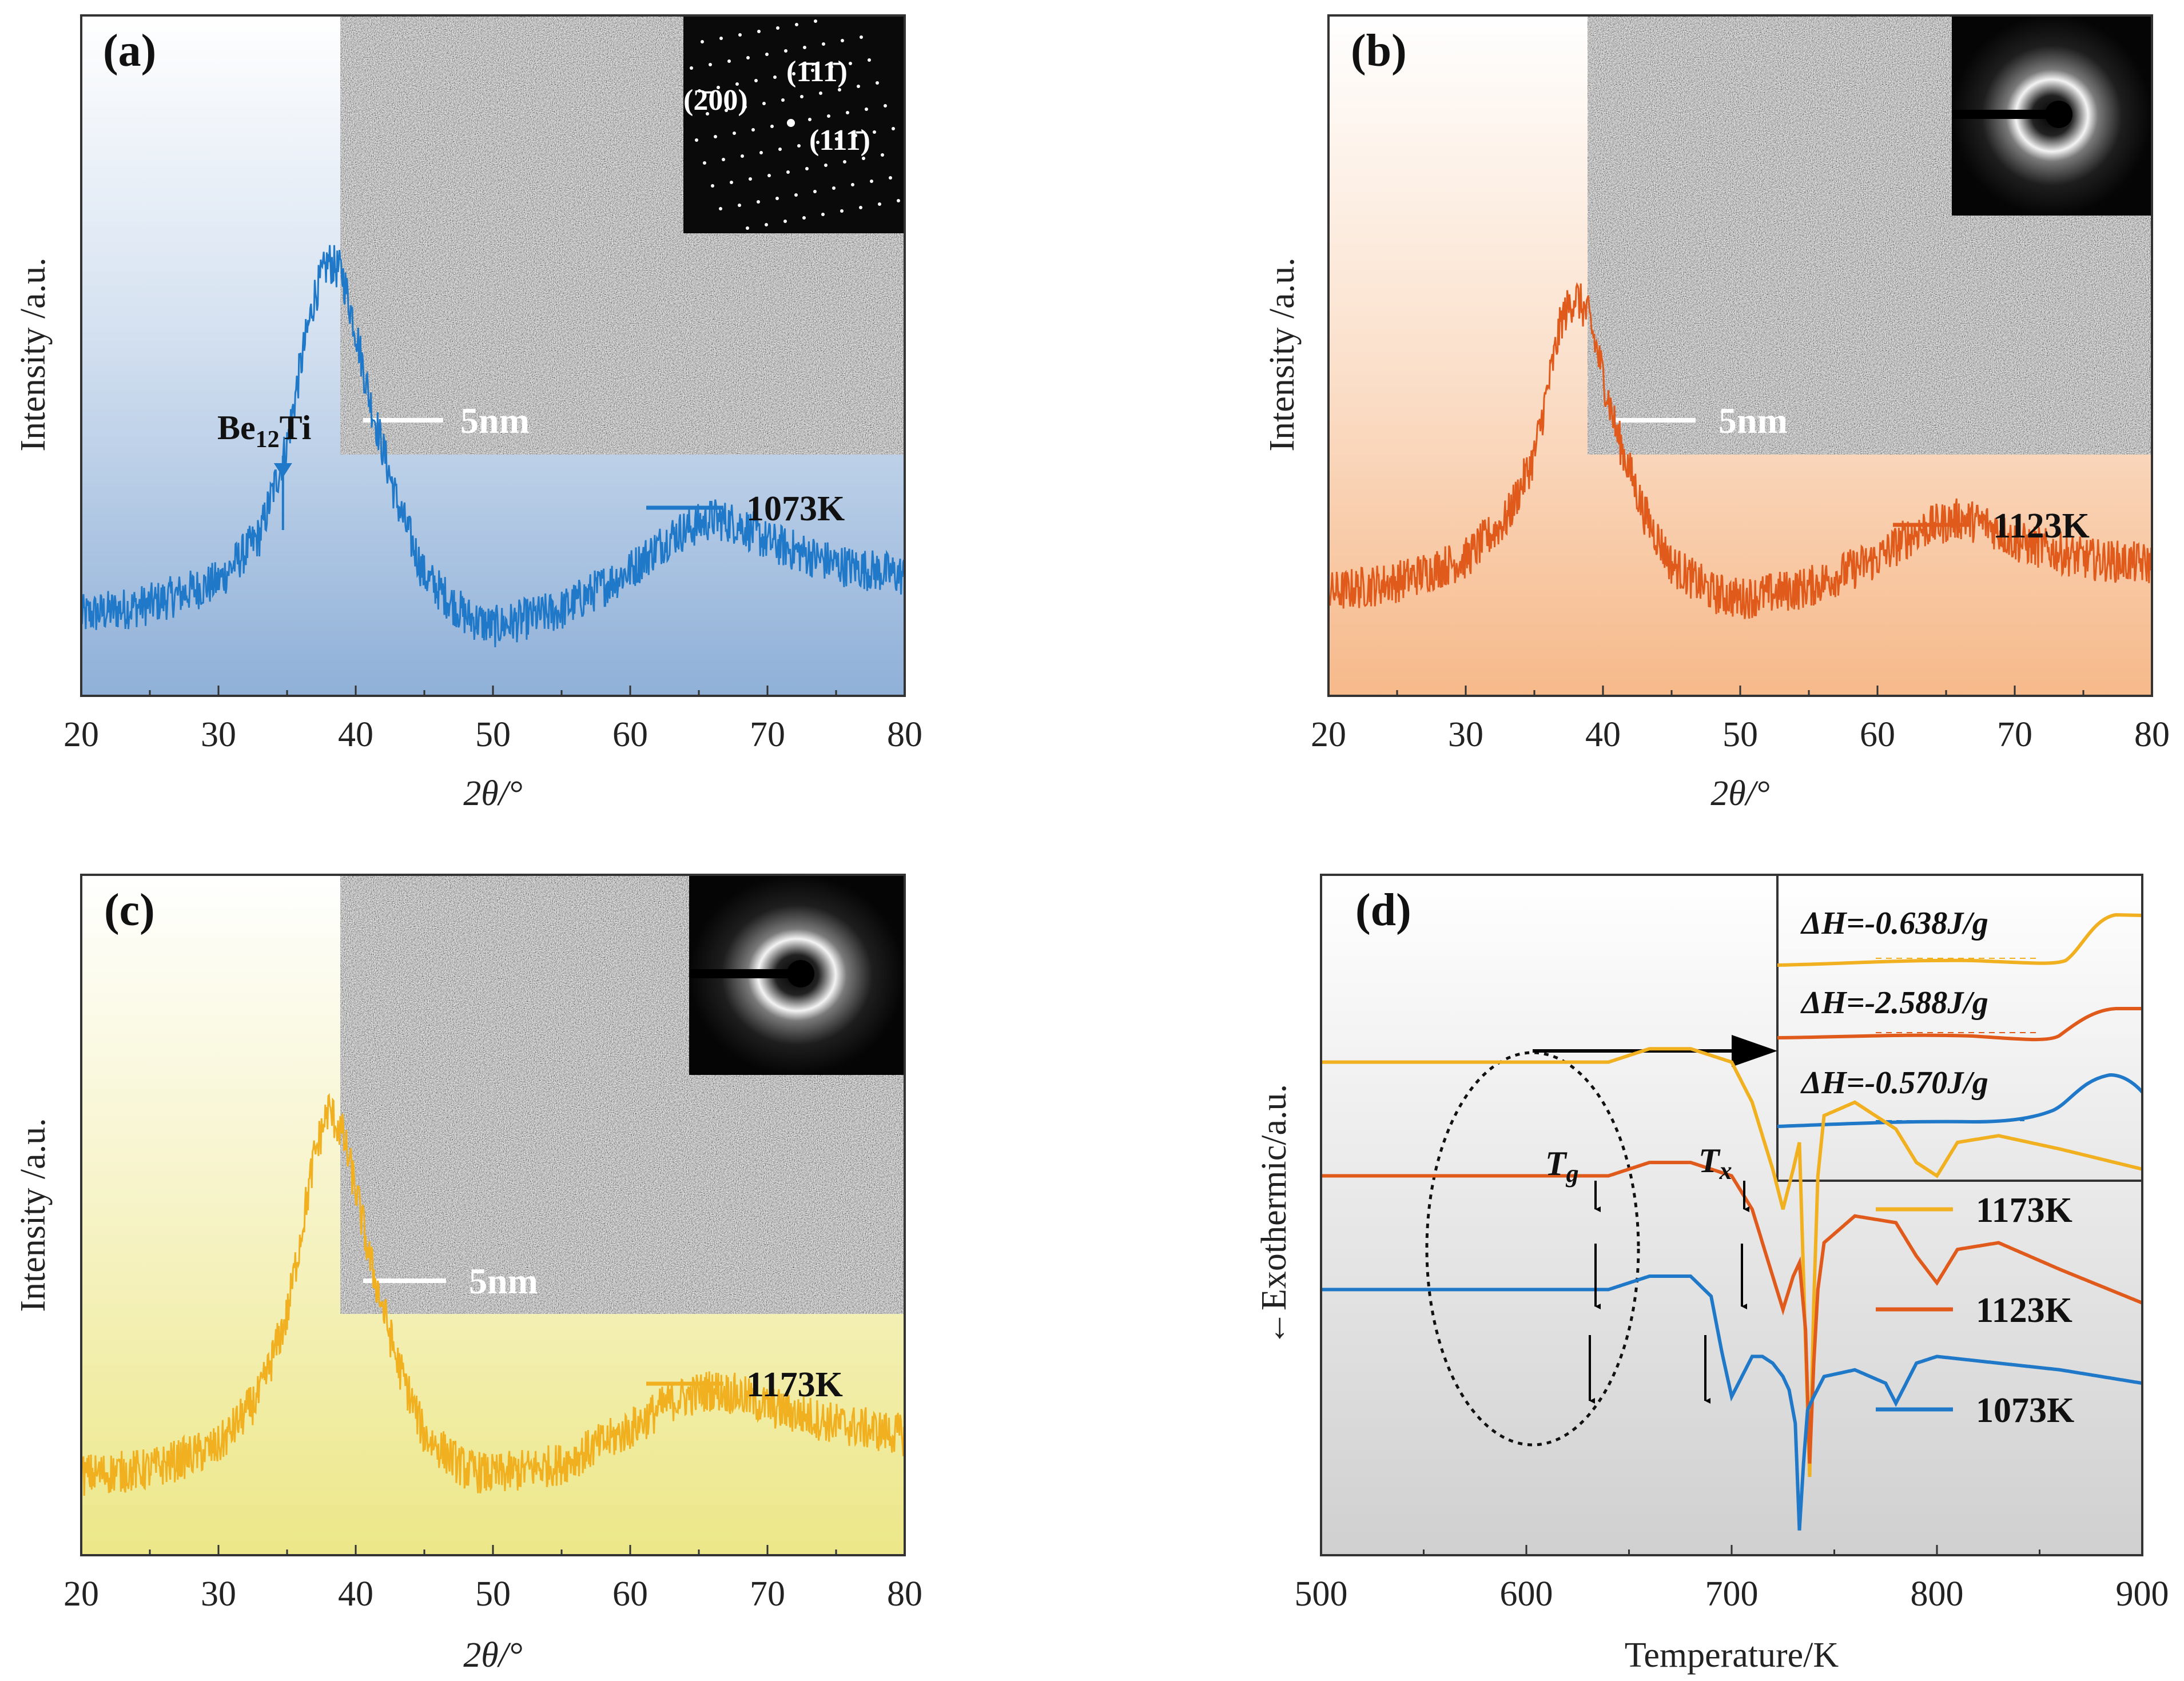 This screenshot has height=1681, width=2184. Describe the element at coordinates (795, 509) in the screenshot. I see `legend-label-1073K: 1073K` at that location.